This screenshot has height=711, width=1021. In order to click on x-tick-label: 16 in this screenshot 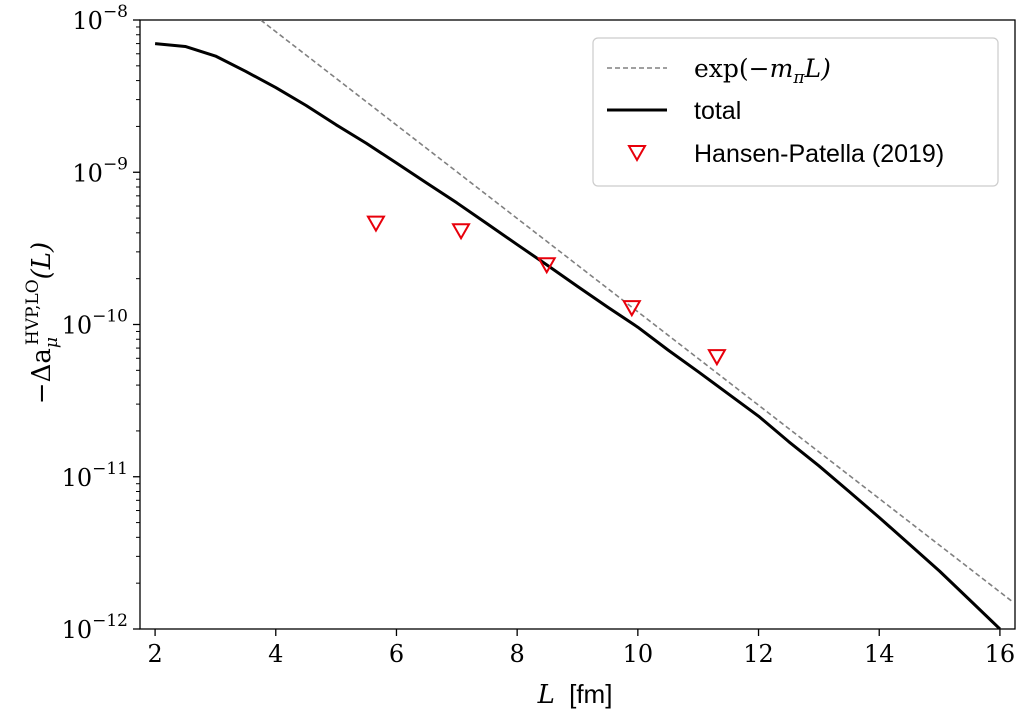, I will do `click(1000, 654)`.